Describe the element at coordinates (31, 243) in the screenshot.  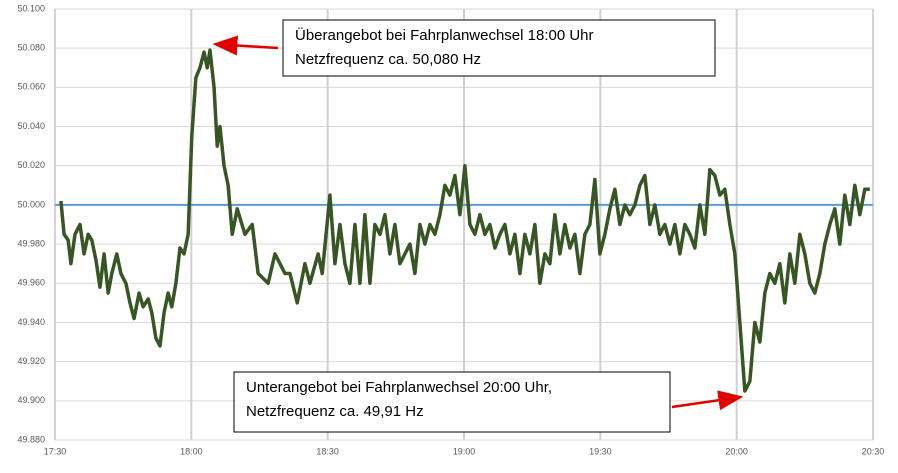
I see `y-tick-label: 49.980` at that location.